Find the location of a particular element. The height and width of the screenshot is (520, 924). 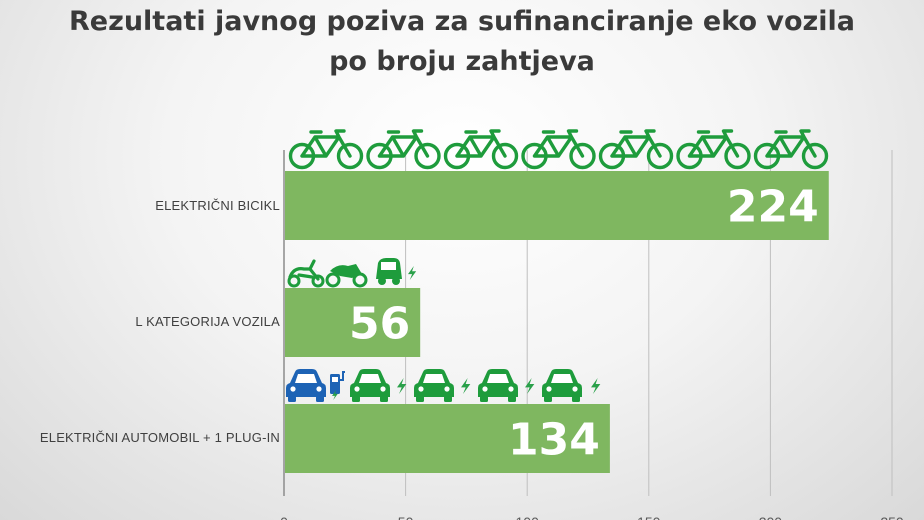

bar-value-label: 56 is located at coordinates (379, 324).